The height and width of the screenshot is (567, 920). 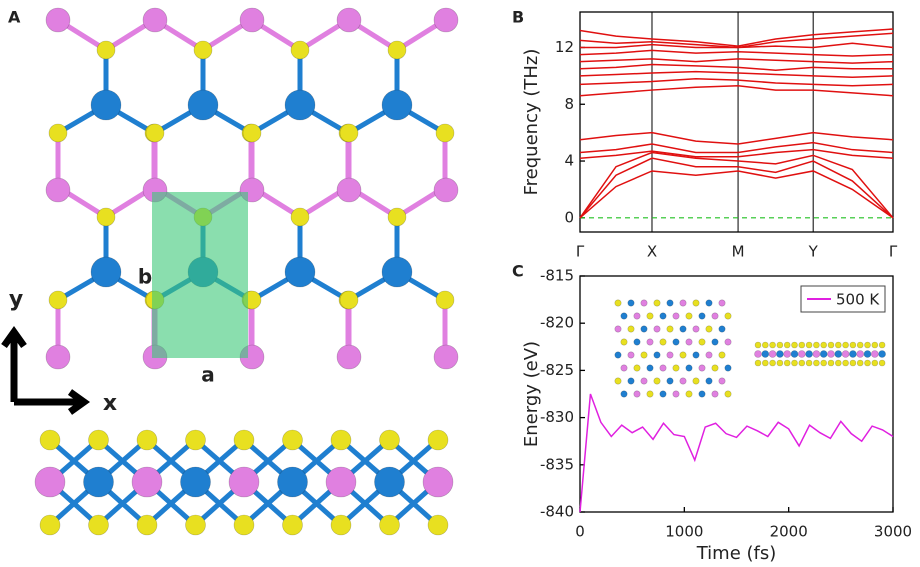 What do you see at coordinates (557, 512) in the screenshot?
I see `y-tick-label: -840` at bounding box center [557, 512].